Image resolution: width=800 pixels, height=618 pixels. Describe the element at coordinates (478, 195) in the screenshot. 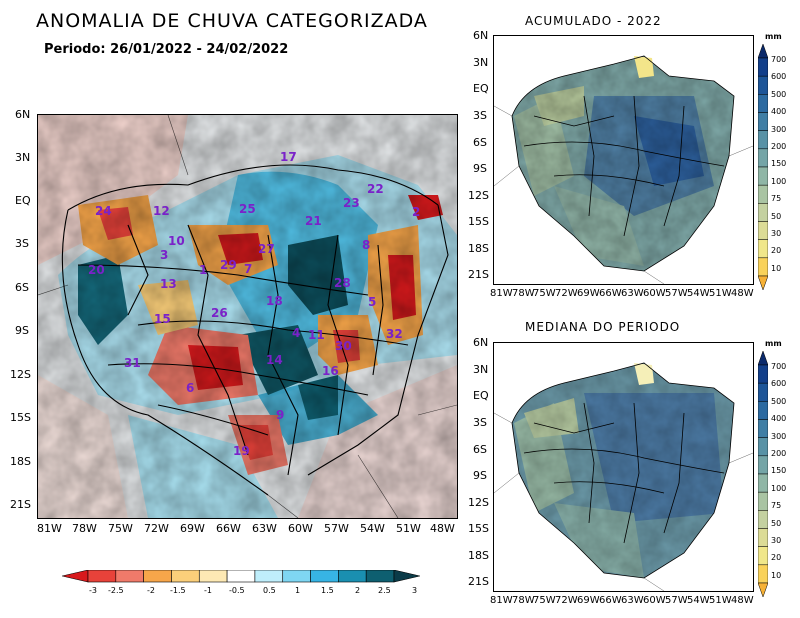

I see `lat-tick: 12S` at that location.